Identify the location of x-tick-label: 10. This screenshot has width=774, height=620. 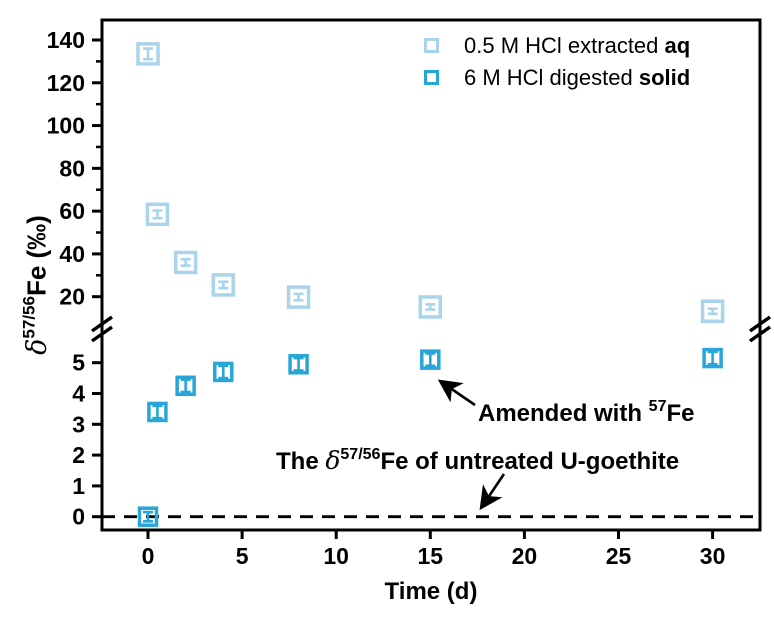
(336, 556).